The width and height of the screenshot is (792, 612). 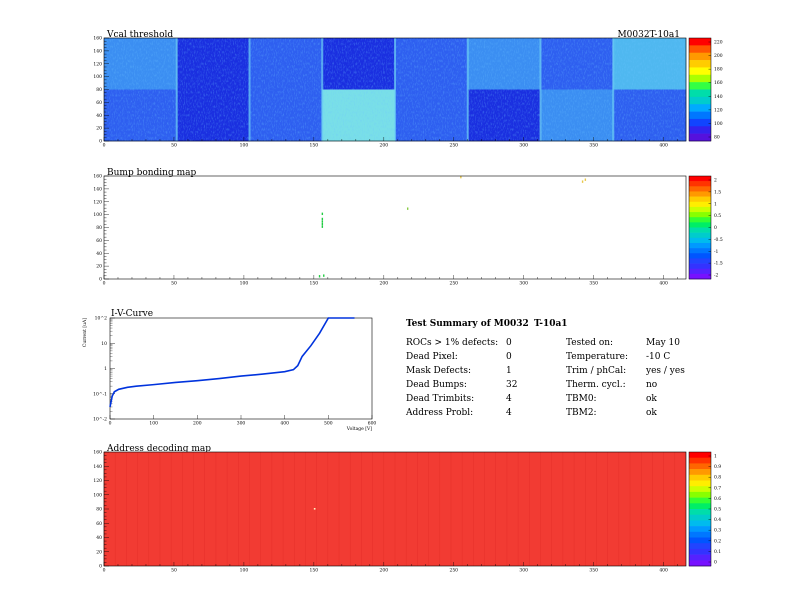 I want to click on summary-value: yes / yes, so click(x=665, y=371).